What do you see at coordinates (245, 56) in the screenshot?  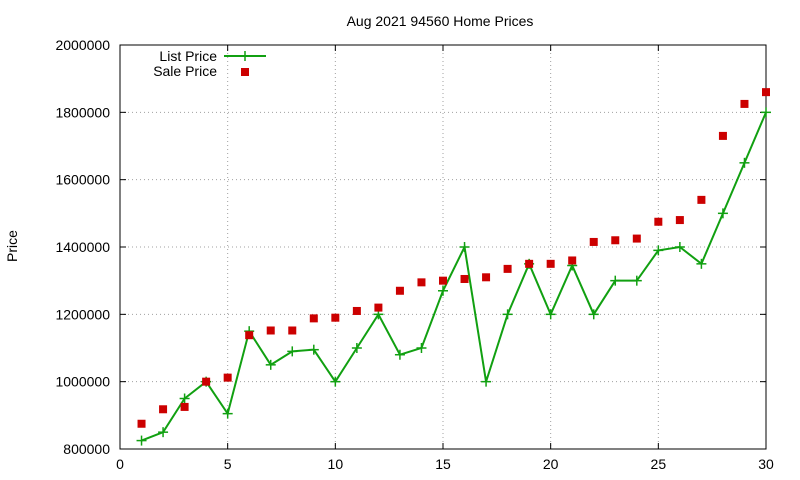 I see `legend-marker-list-price` at bounding box center [245, 56].